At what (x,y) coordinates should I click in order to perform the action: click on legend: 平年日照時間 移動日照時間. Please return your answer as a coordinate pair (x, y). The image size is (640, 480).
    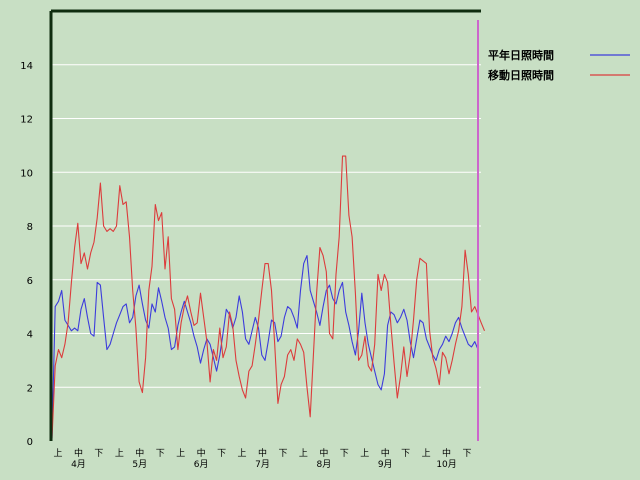
    Looking at the image, I should click on (559, 65).